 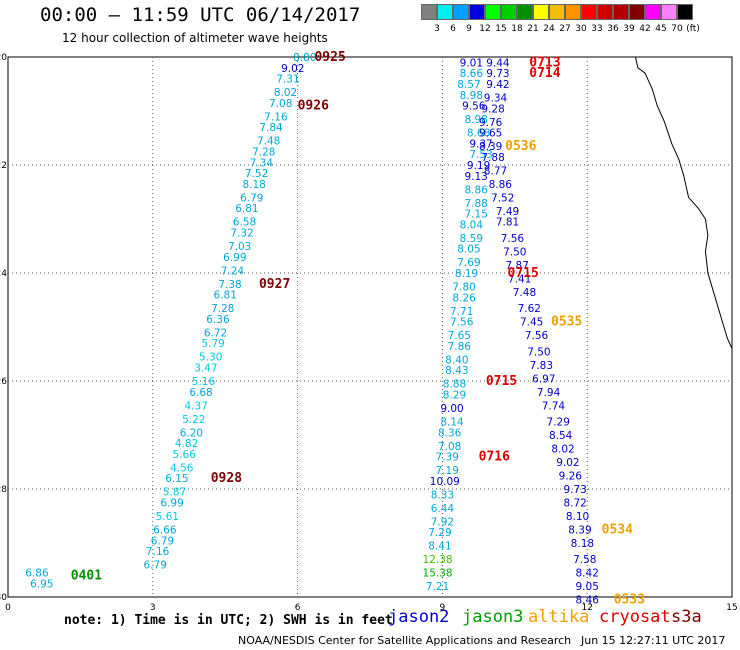 What do you see at coordinates (456, 371) in the screenshot?
I see `wave-height-value: 8.43` at bounding box center [456, 371].